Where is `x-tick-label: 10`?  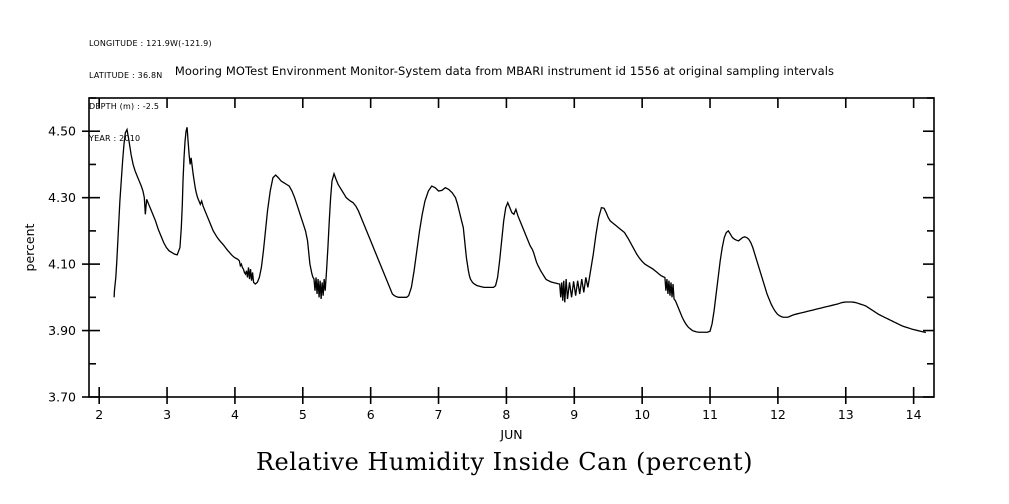 x-tick-label: 10 is located at coordinates (642, 414).